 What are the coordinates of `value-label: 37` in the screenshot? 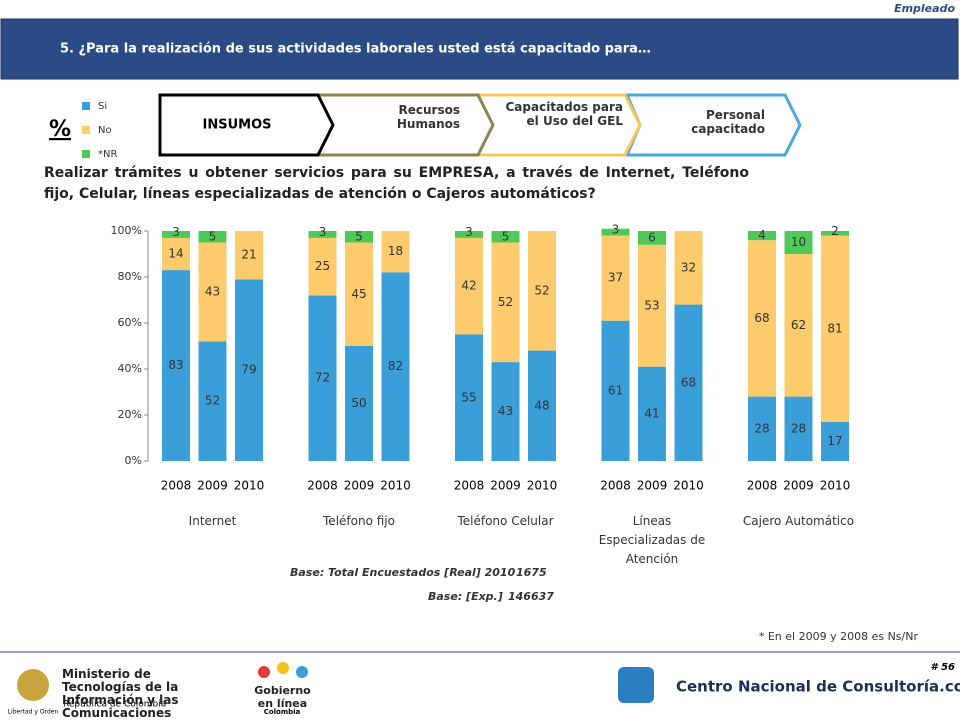 It's located at (615, 278).